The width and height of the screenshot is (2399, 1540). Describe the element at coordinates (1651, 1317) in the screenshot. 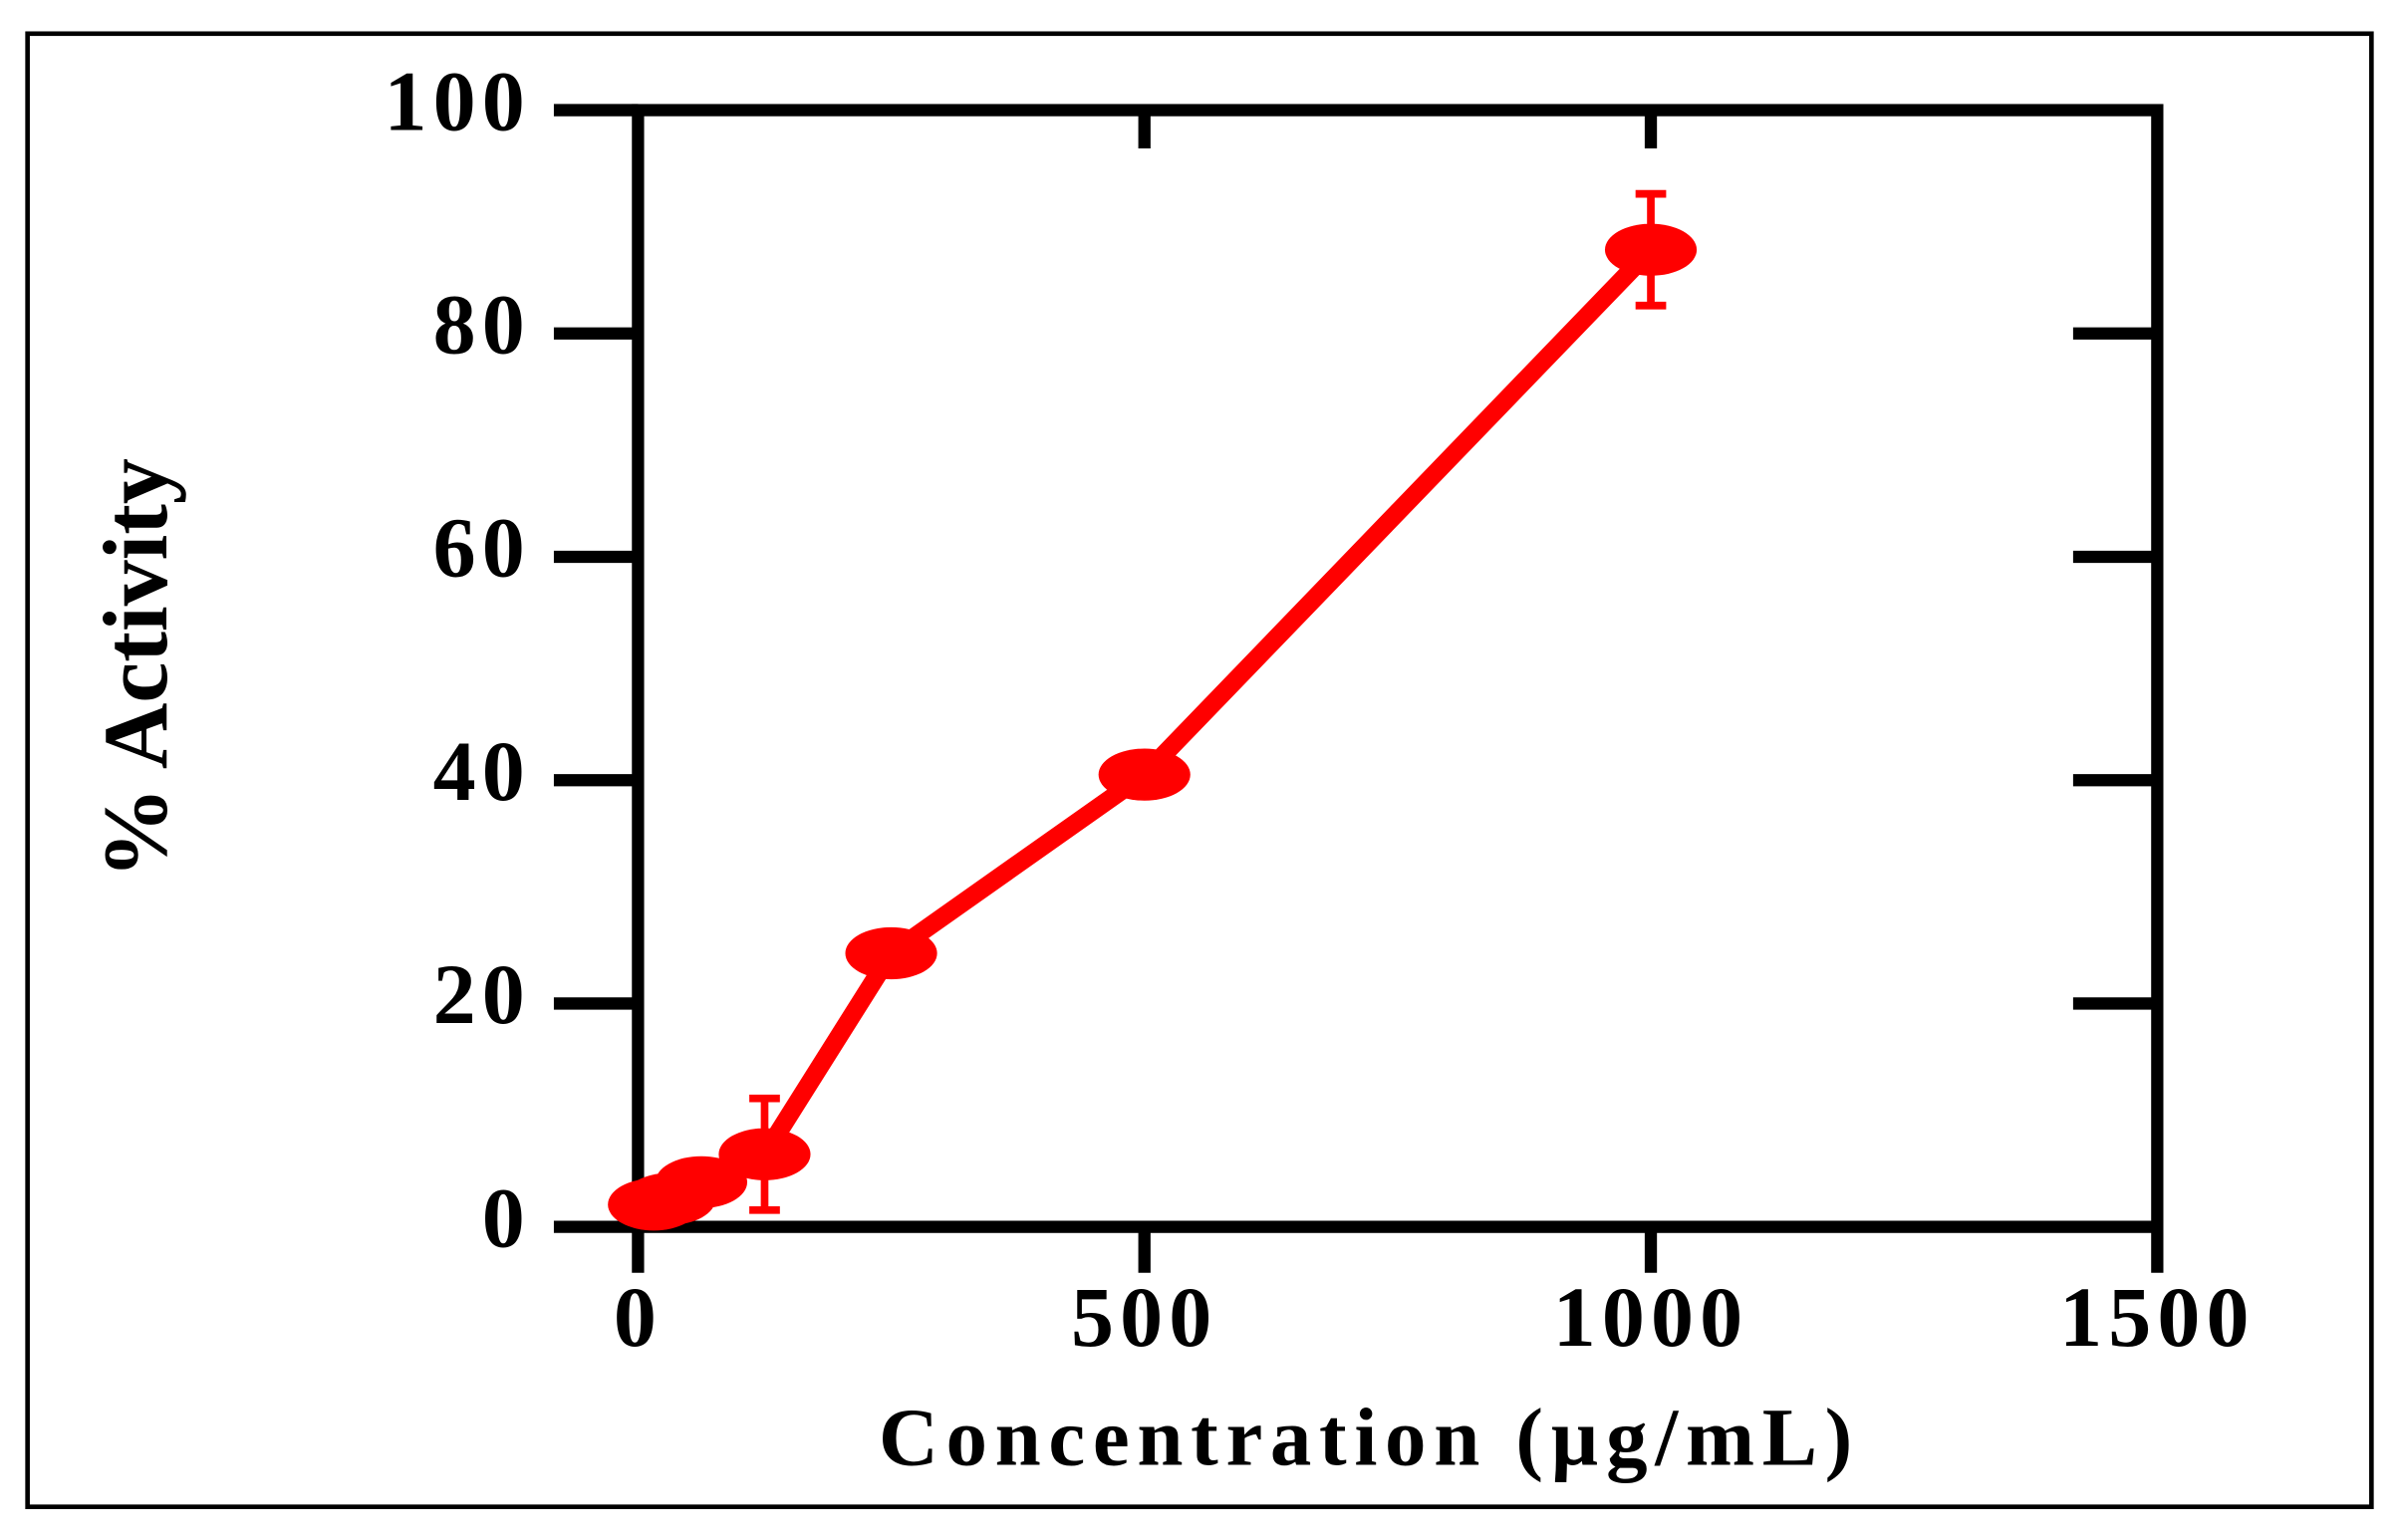

I see `x-tick-label: 1000` at that location.